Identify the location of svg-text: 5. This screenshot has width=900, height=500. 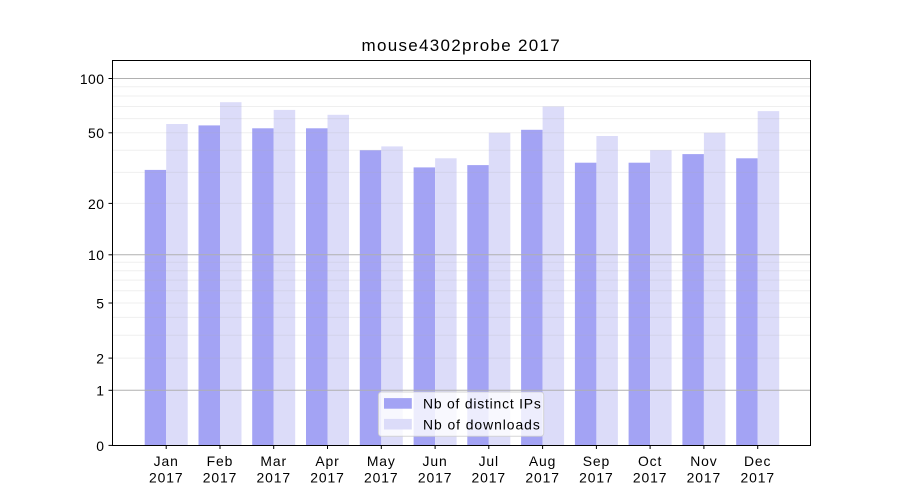
(100, 303).